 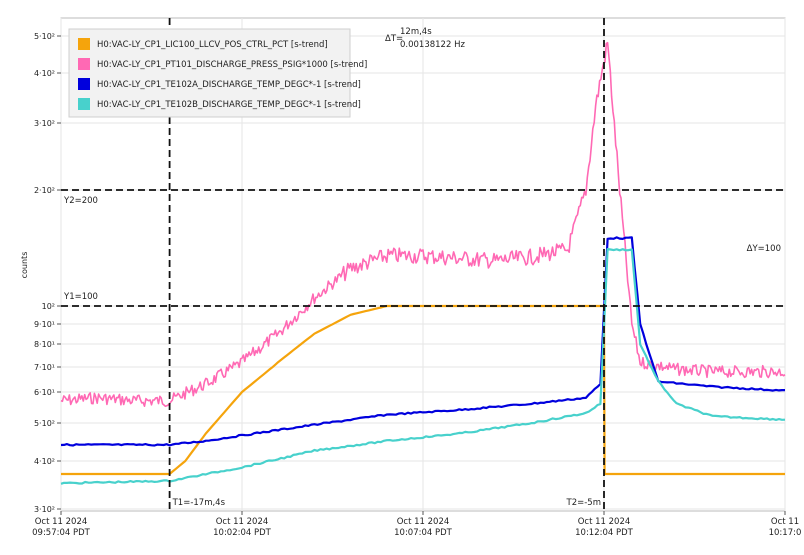 What do you see at coordinates (24, 265) in the screenshot?
I see `y-axis-label: counts` at bounding box center [24, 265].